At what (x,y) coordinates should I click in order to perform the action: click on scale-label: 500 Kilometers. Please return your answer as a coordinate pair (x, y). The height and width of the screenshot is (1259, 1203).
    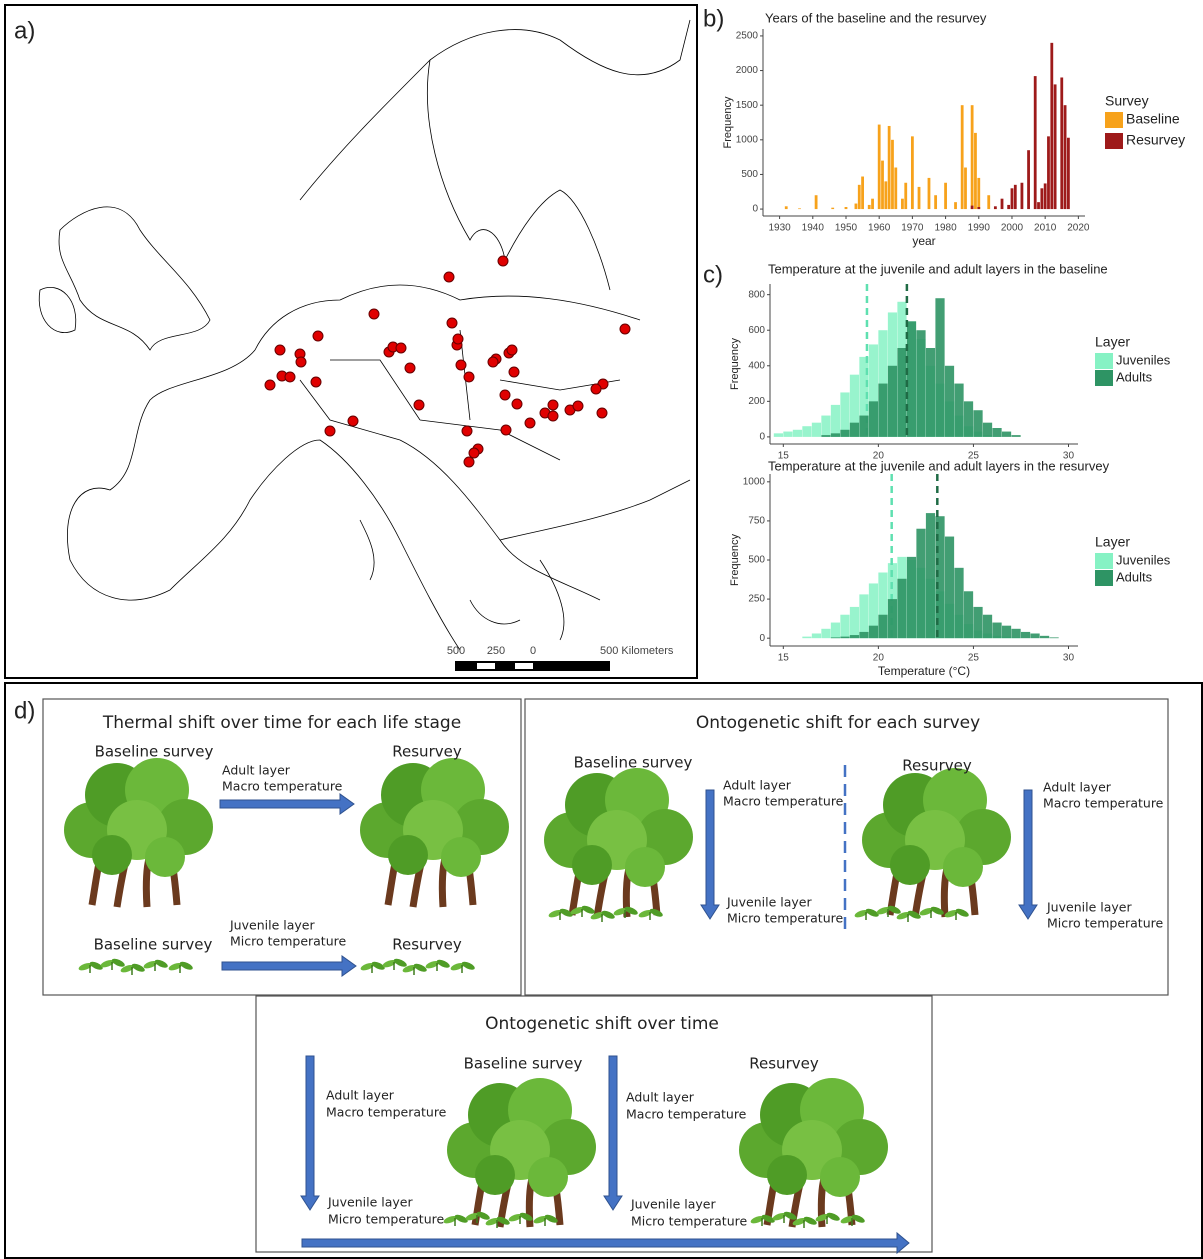
    Looking at the image, I should click on (637, 651).